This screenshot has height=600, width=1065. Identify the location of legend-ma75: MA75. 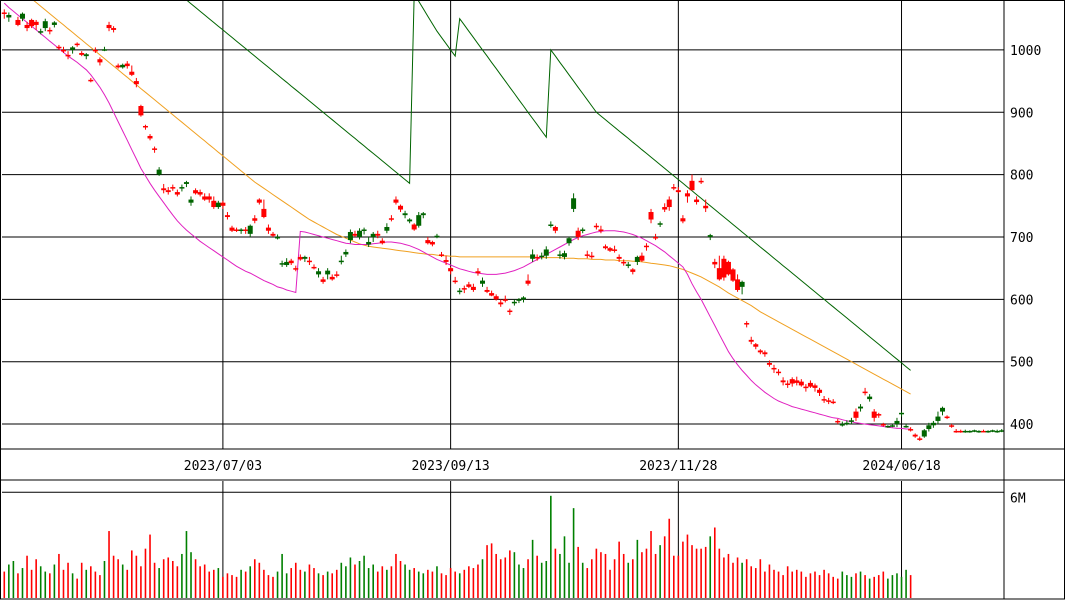
(1025, 2).